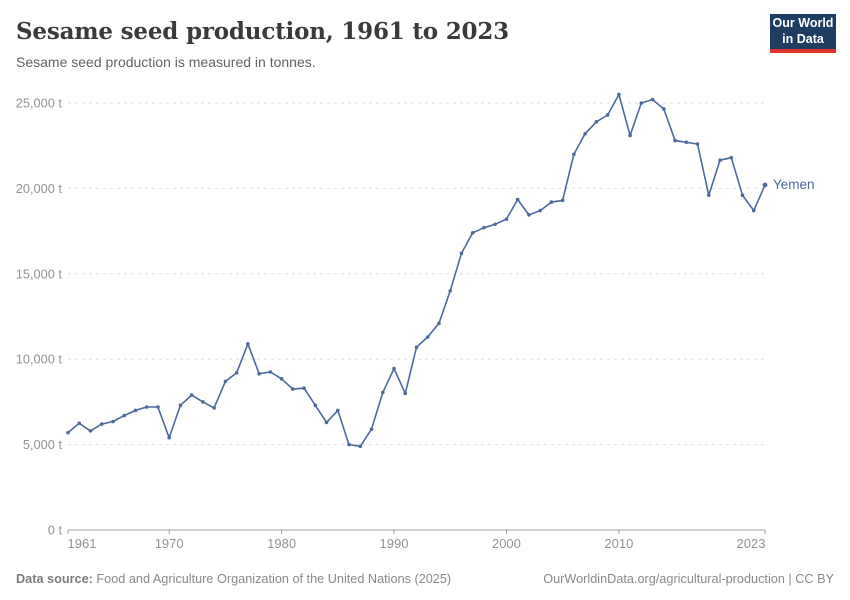 This screenshot has height=600, width=850. I want to click on x-tick-label: 2023, so click(751, 543).